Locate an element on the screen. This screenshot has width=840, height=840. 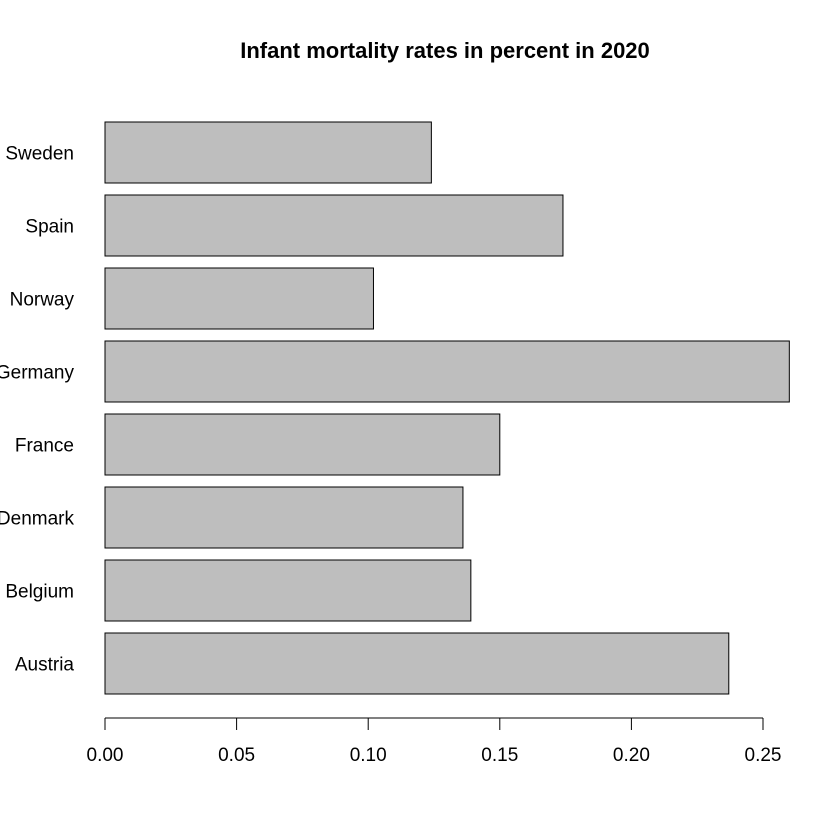
x-axis: 0.00 0.05 0.10 0.15 0.20 0.25 is located at coordinates (434, 741).